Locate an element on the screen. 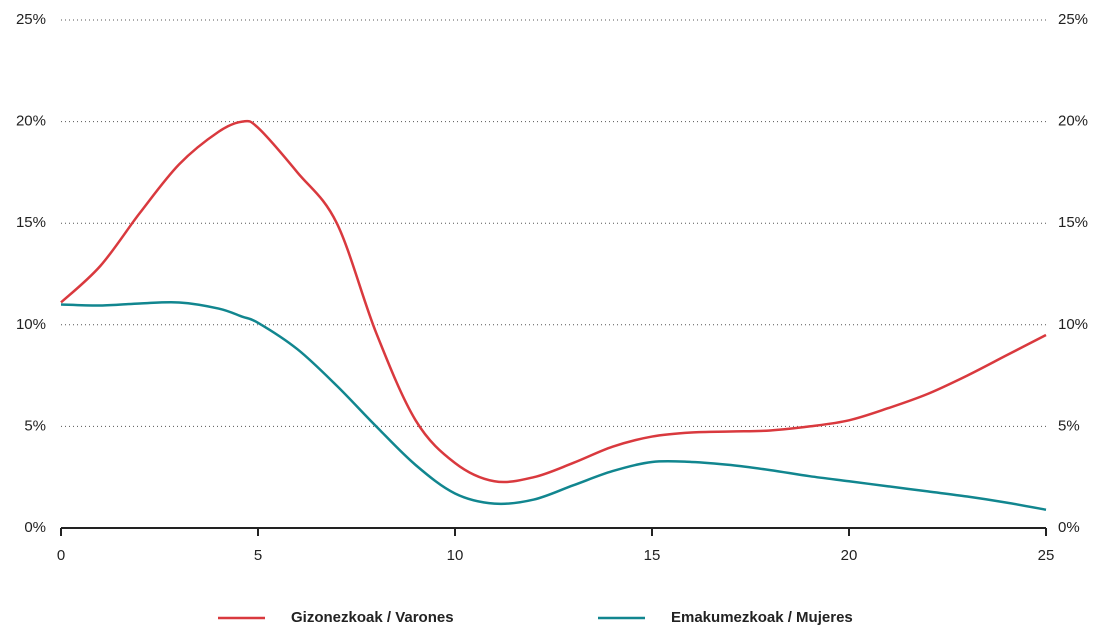  legend-label: Emakumezkoak / Mujeres is located at coordinates (762, 617).